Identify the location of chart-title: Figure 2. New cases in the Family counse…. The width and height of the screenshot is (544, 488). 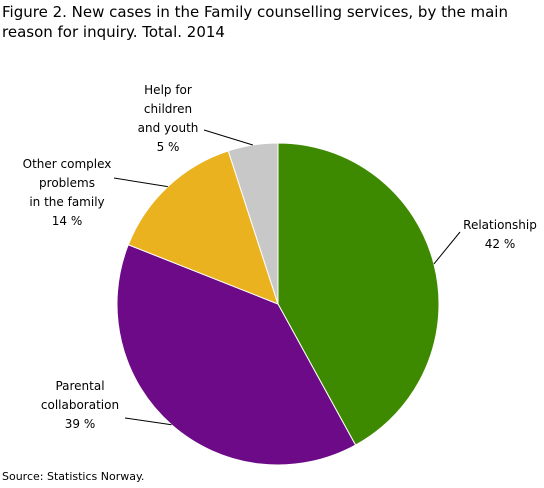
(255, 22).